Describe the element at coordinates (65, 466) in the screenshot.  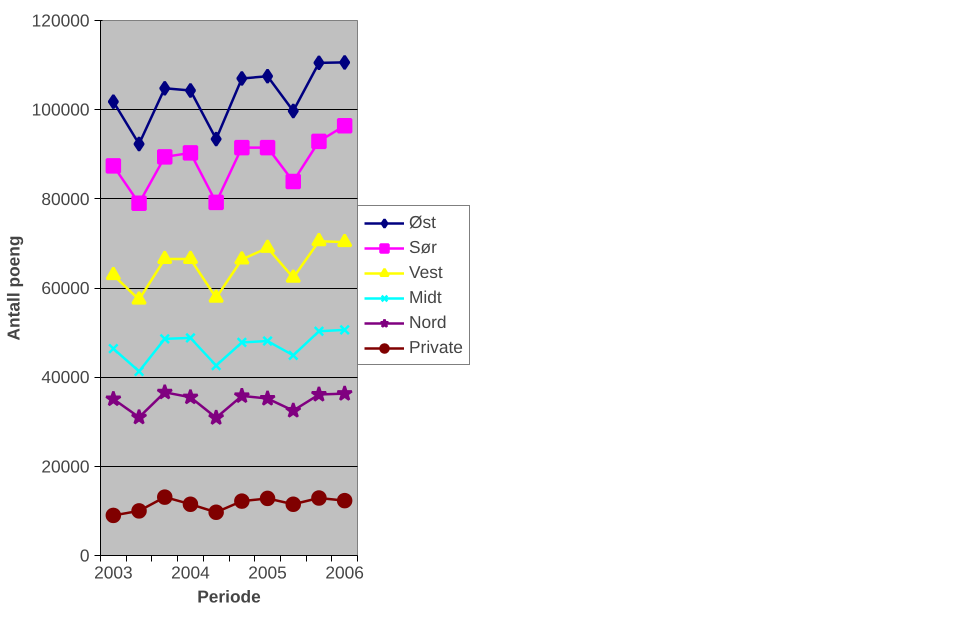
I see `y-tick-label: 20000` at that location.